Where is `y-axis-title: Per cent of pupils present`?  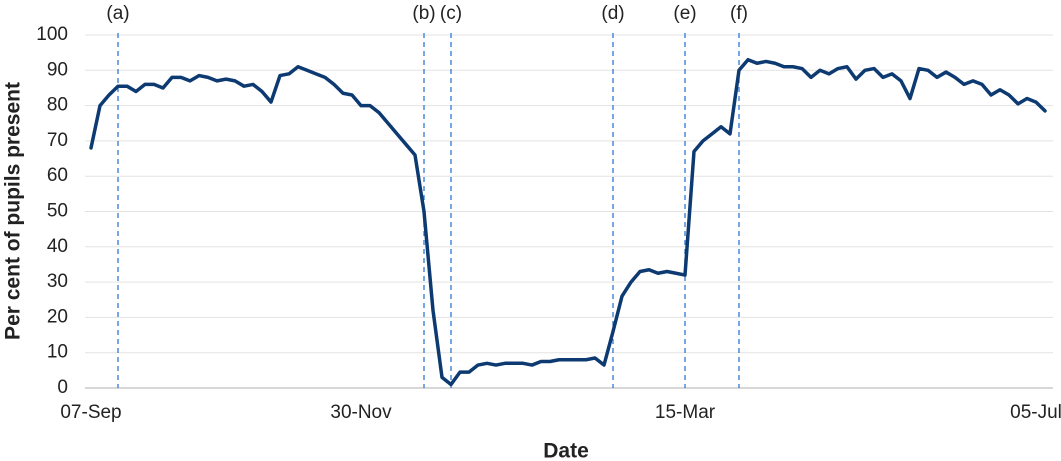 y-axis-title: Per cent of pupils present is located at coordinates (13, 211).